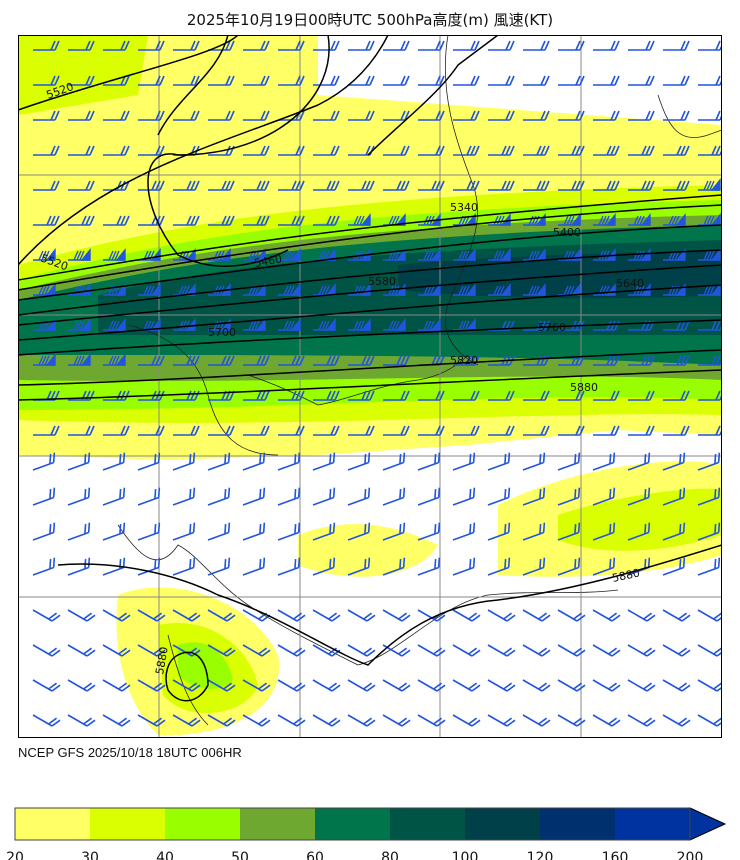  Describe the element at coordinates (626, 575) in the screenshot. I see `contour-label: 5880` at that location.